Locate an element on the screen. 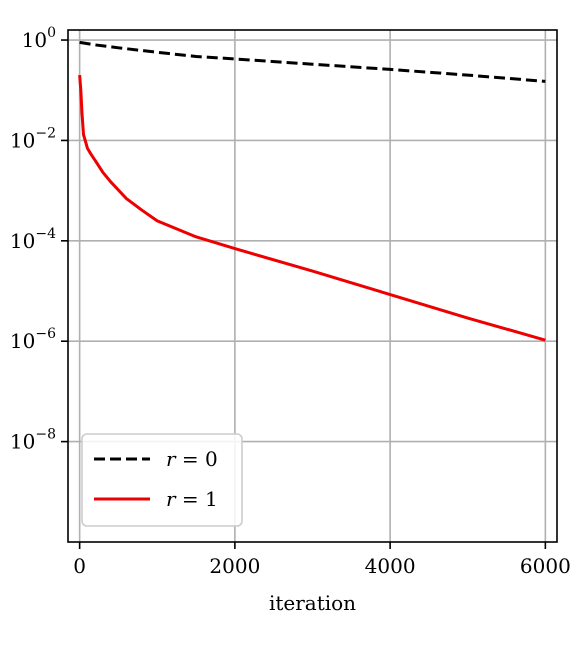 The width and height of the screenshot is (585, 648). y-tick-label: 10⁻² is located at coordinates (33, 138).